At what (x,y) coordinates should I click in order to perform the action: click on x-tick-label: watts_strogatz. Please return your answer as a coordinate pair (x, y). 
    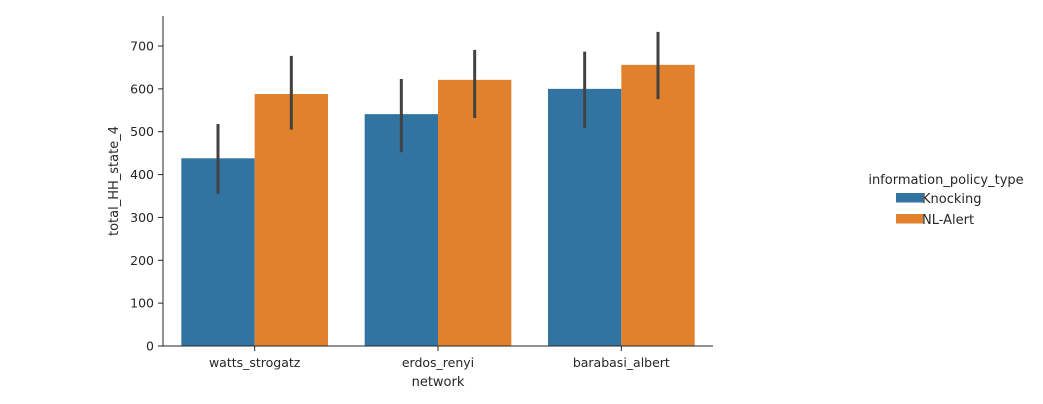
    Looking at the image, I should click on (255, 362).